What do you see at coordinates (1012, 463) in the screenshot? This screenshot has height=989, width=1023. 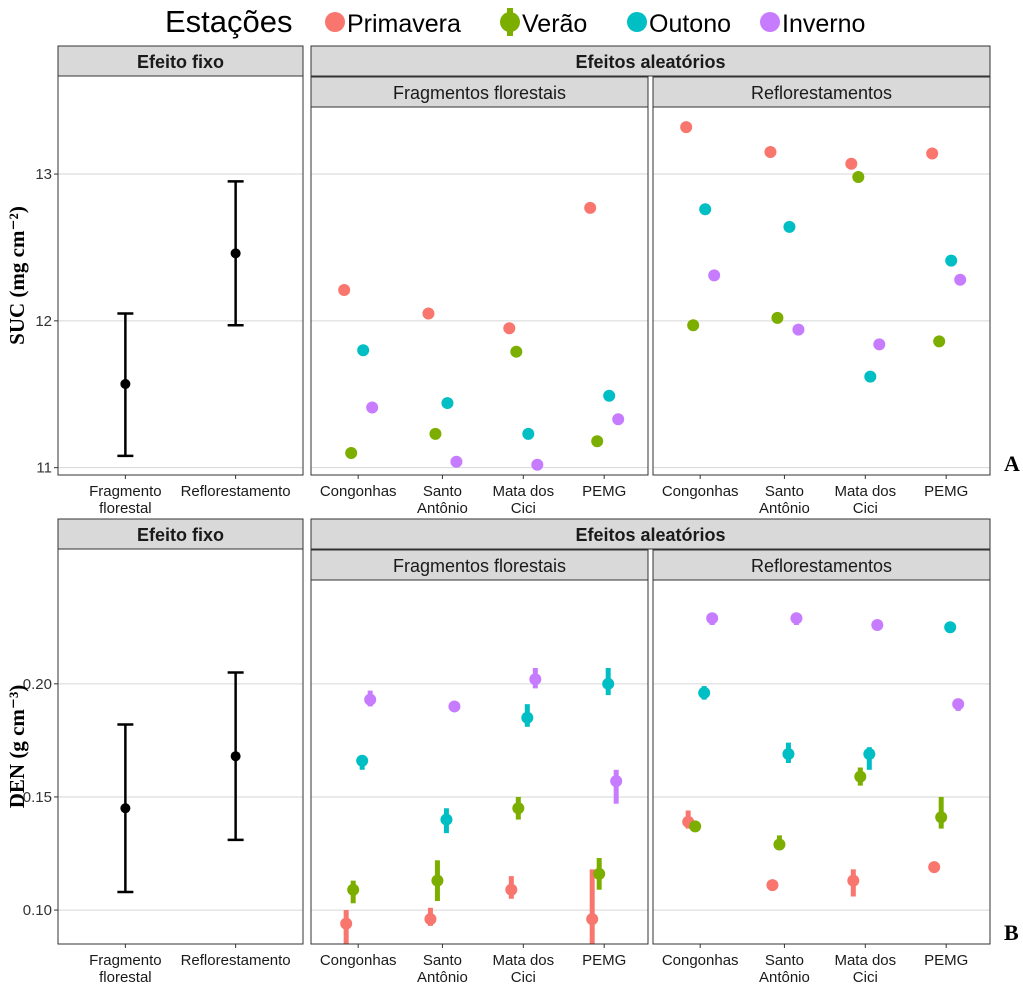 I see `panel-letter: A` at bounding box center [1012, 463].